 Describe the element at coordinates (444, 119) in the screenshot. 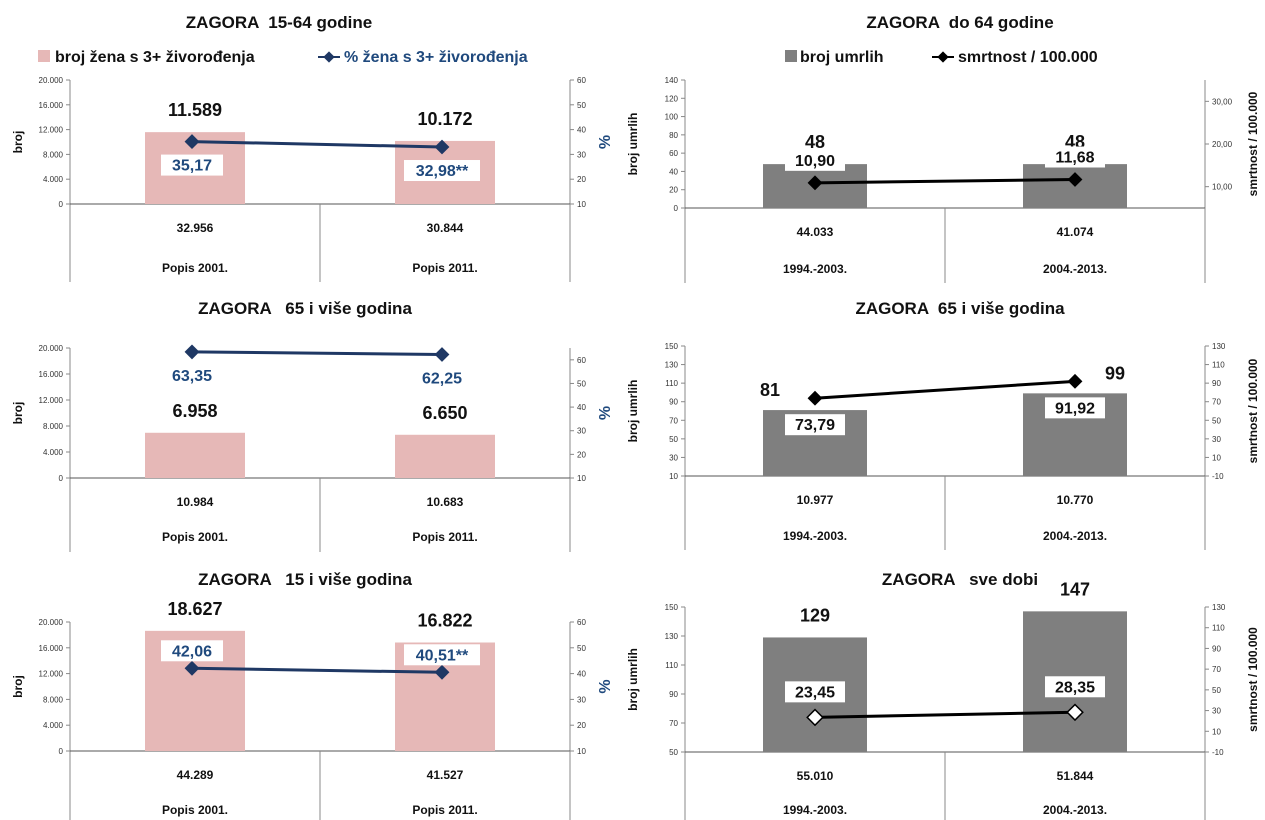

I see `bar-value-label: 10.172` at that location.